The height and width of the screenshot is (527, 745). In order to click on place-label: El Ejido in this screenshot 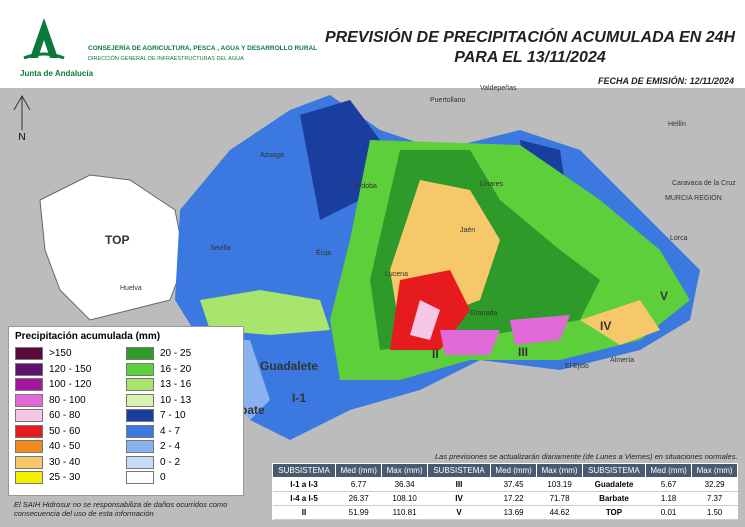, I will do `click(577, 366)`.